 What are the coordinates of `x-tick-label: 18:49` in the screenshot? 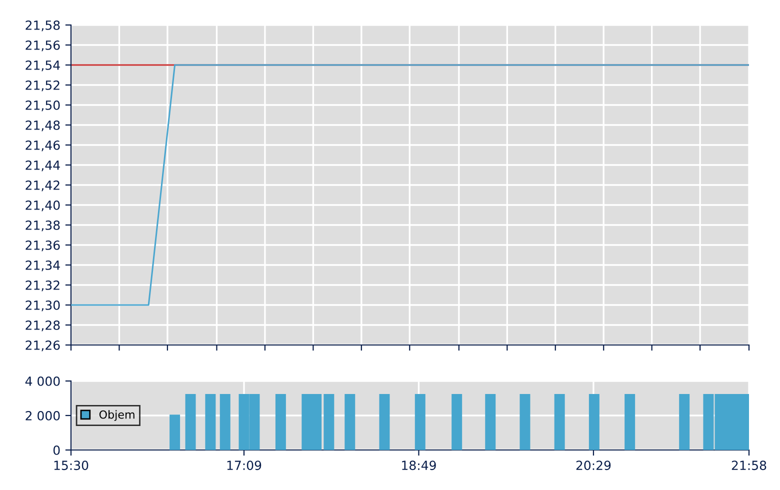 It's located at (419, 465).